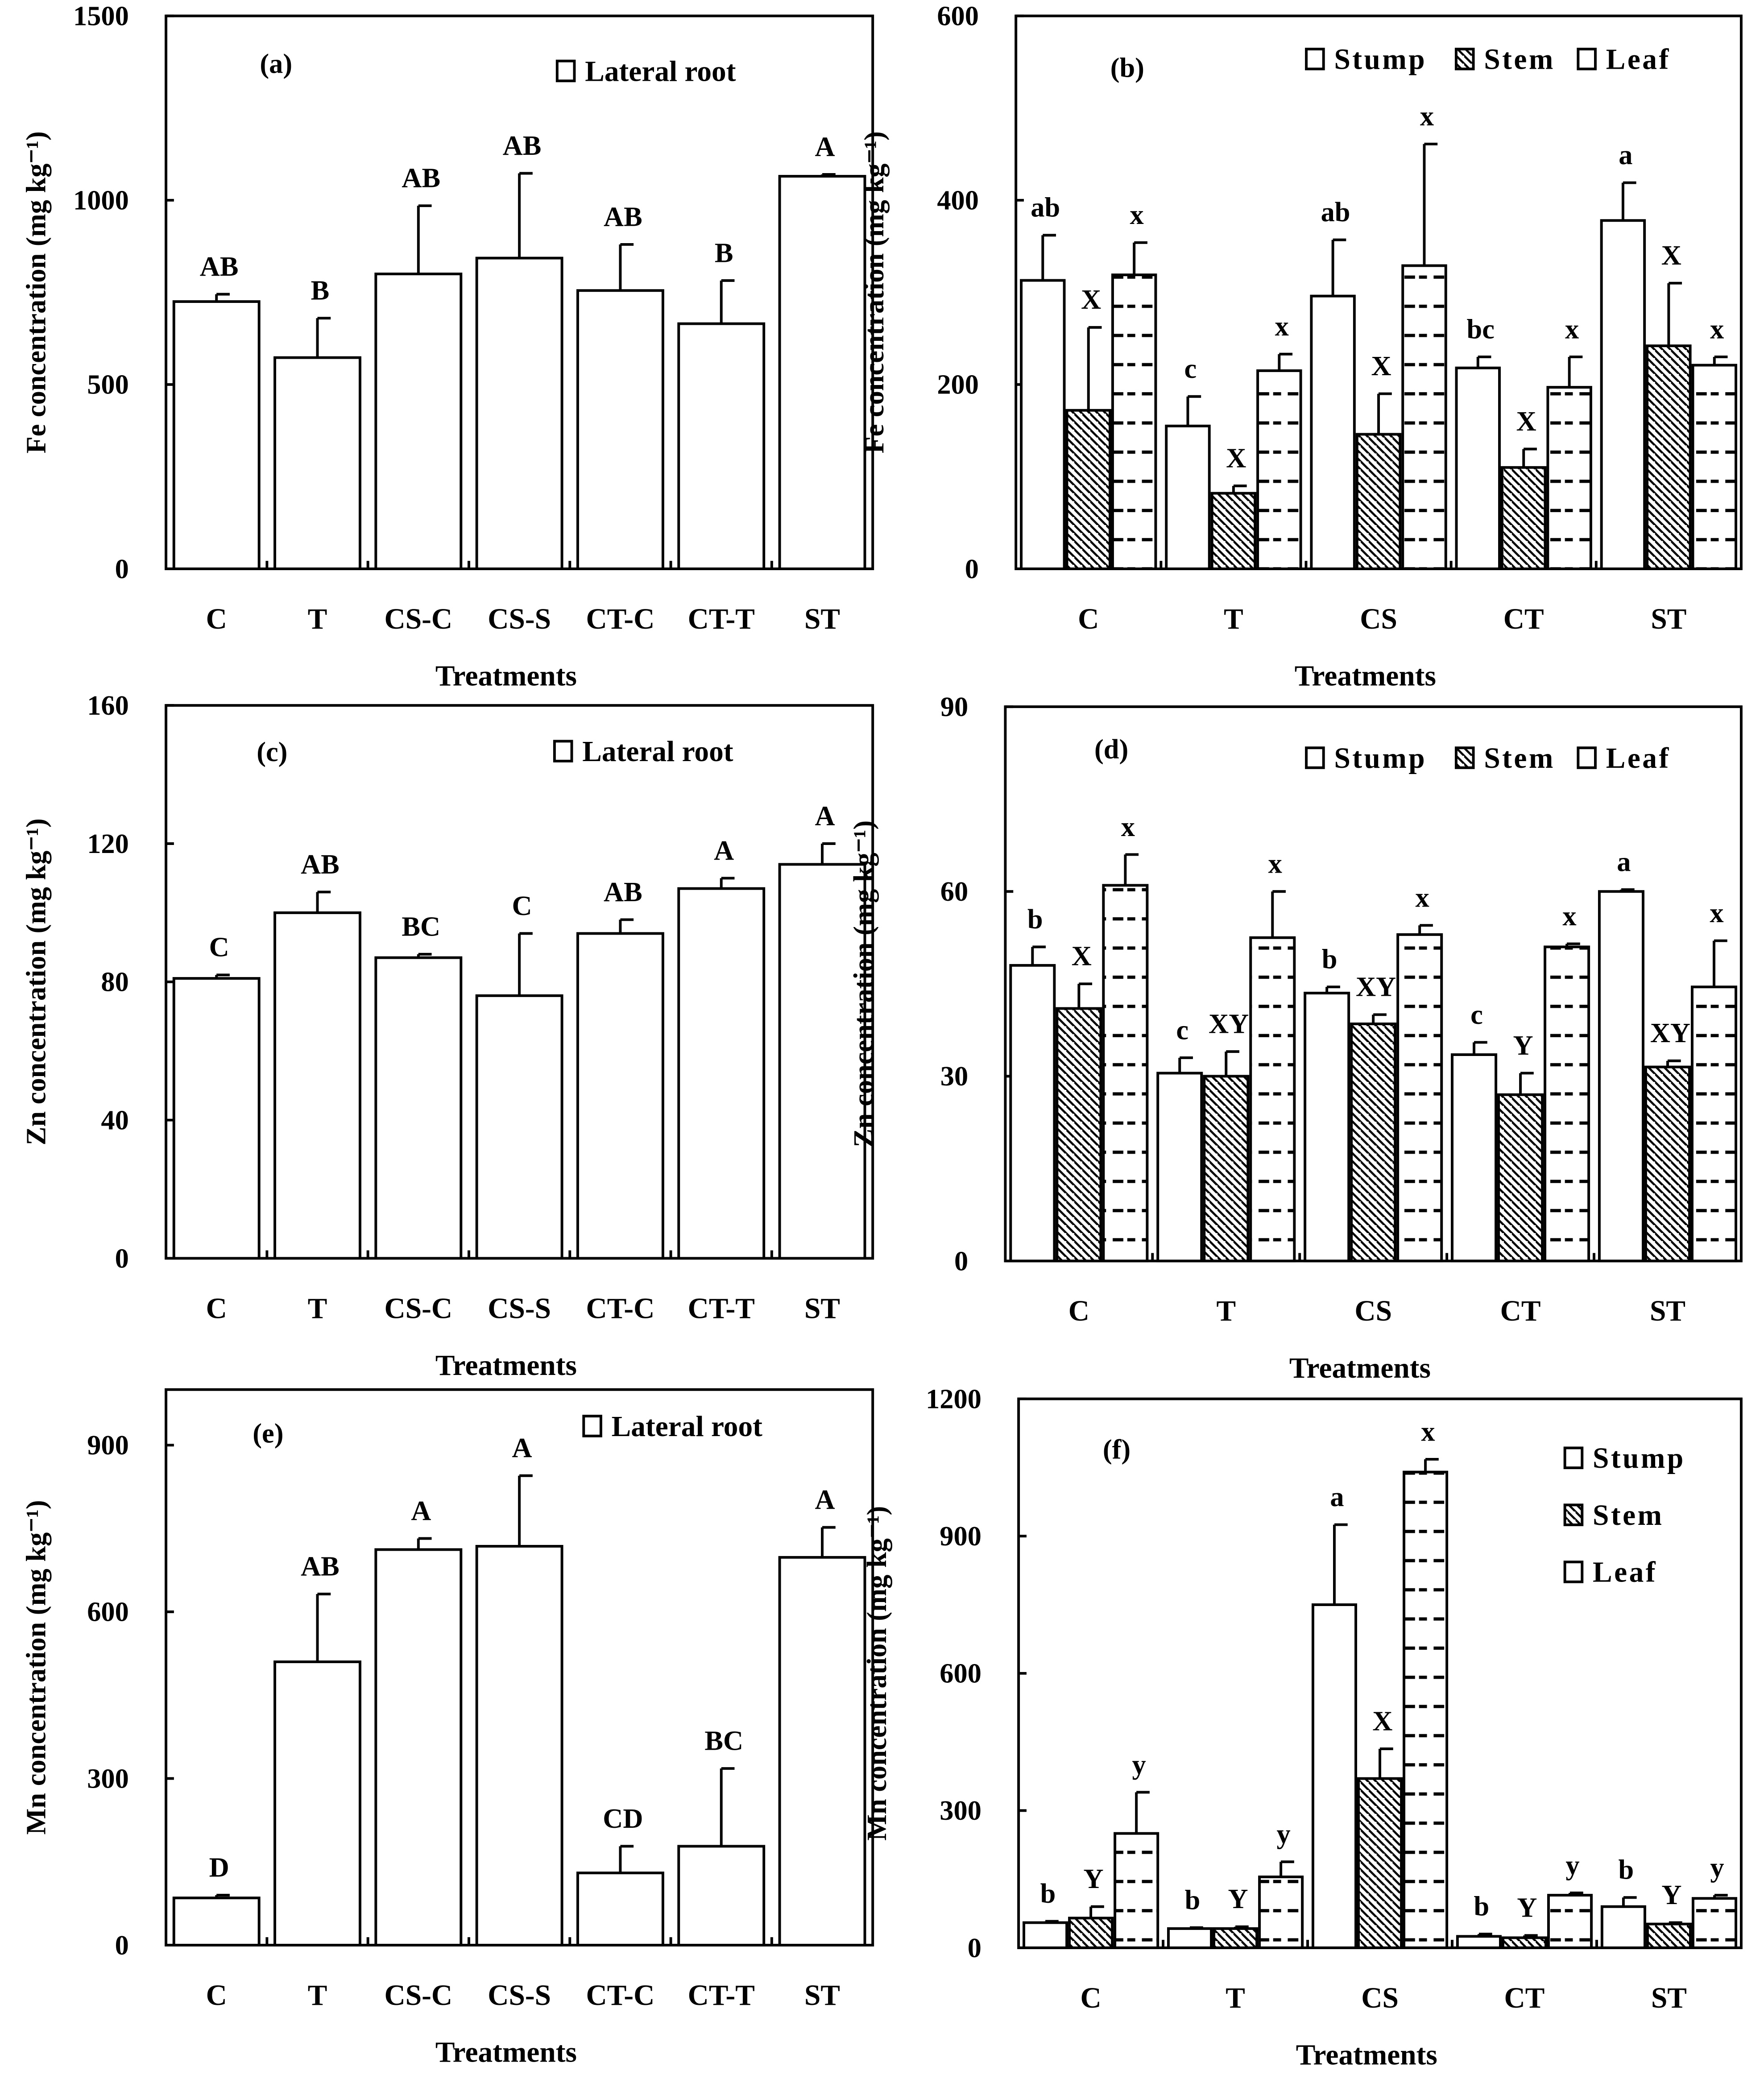  I want to click on x-tick-label: CT-C, so click(620, 619).